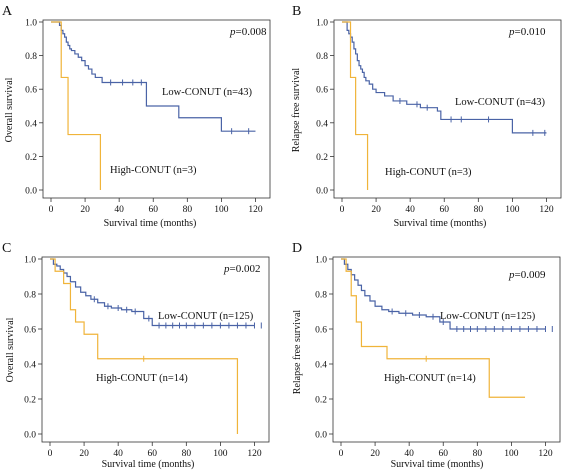  Describe the element at coordinates (297, 248) in the screenshot. I see `panel-letter: D` at that location.